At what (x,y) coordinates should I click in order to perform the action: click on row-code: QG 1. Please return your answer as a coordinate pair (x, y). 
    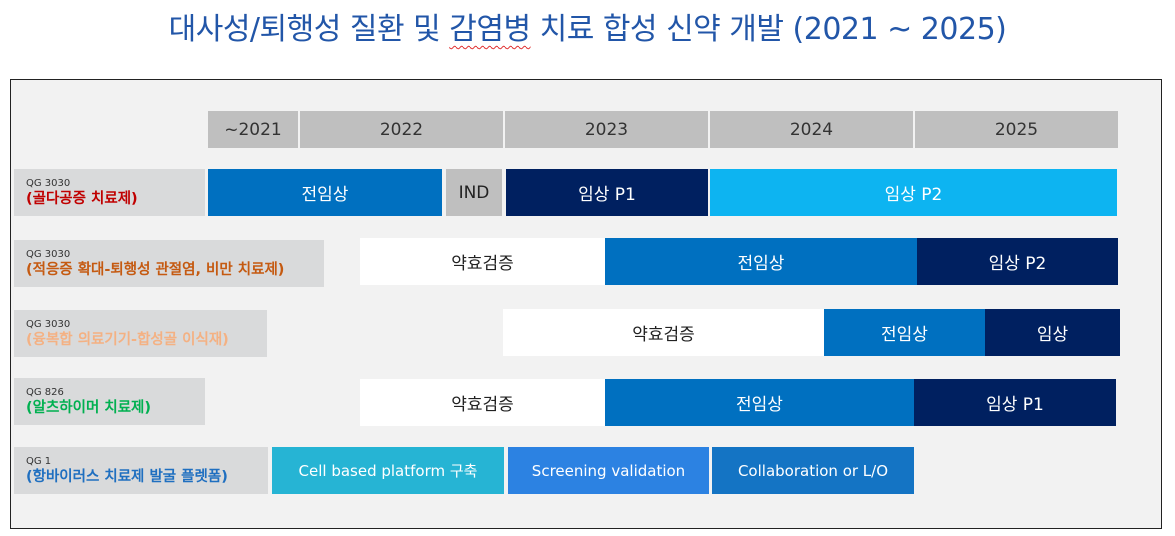
    Looking at the image, I should click on (39, 461).